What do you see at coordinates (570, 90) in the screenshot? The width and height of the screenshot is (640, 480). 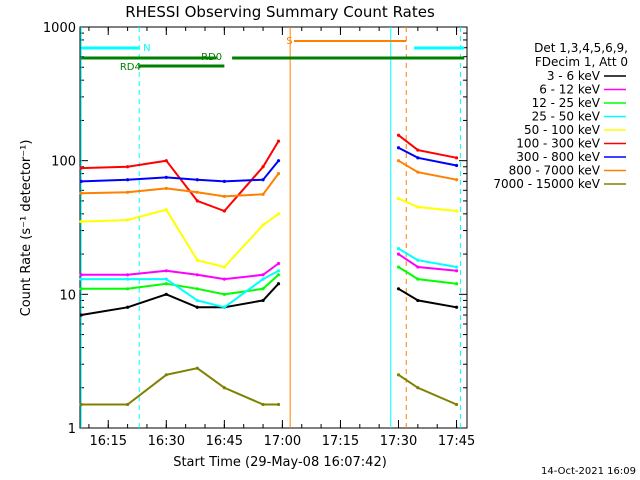 I see `legend-entry-label: 6 - 12 keV` at bounding box center [570, 90].